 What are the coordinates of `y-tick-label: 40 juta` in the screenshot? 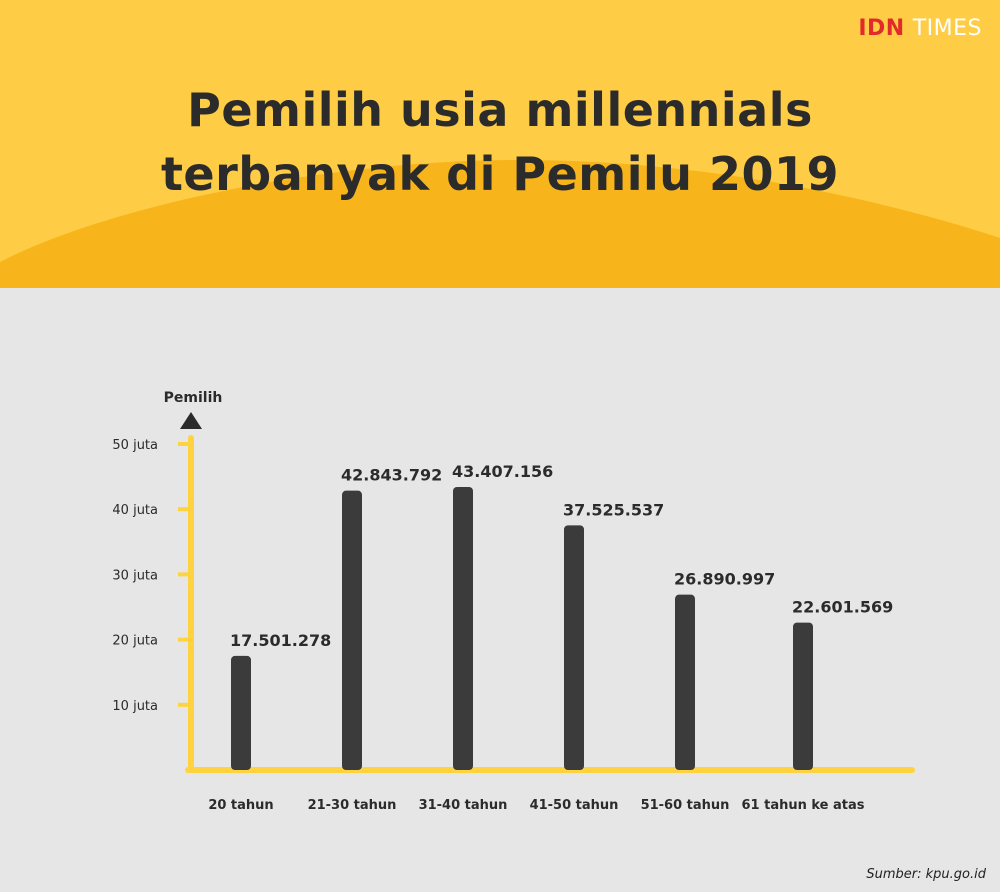 It's located at (135, 510).